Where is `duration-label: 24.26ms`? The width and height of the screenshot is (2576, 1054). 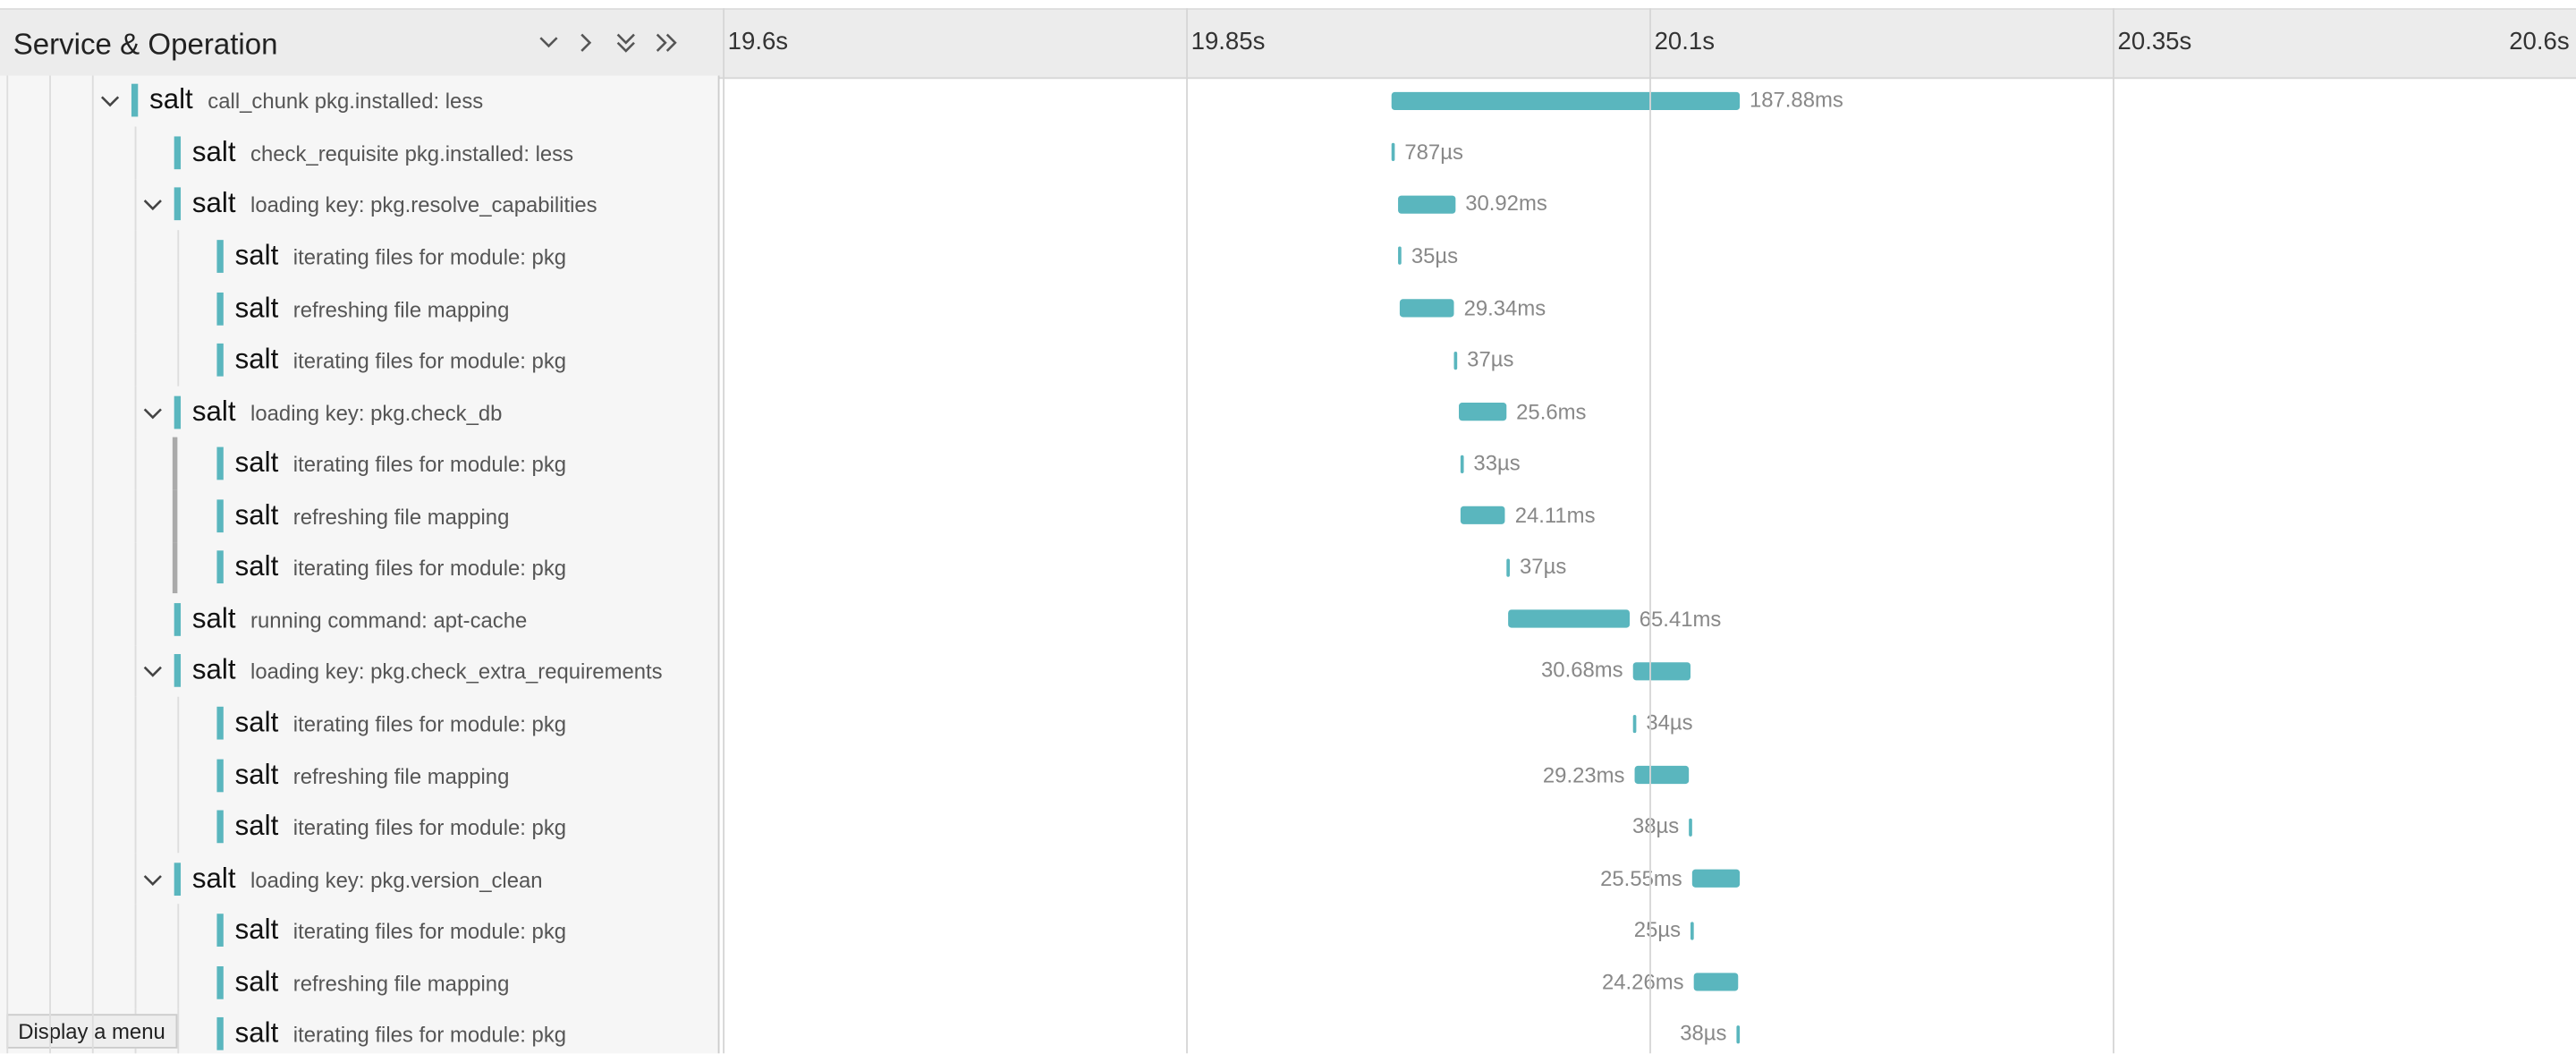
duration-label: 24.26ms is located at coordinates (1642, 981).